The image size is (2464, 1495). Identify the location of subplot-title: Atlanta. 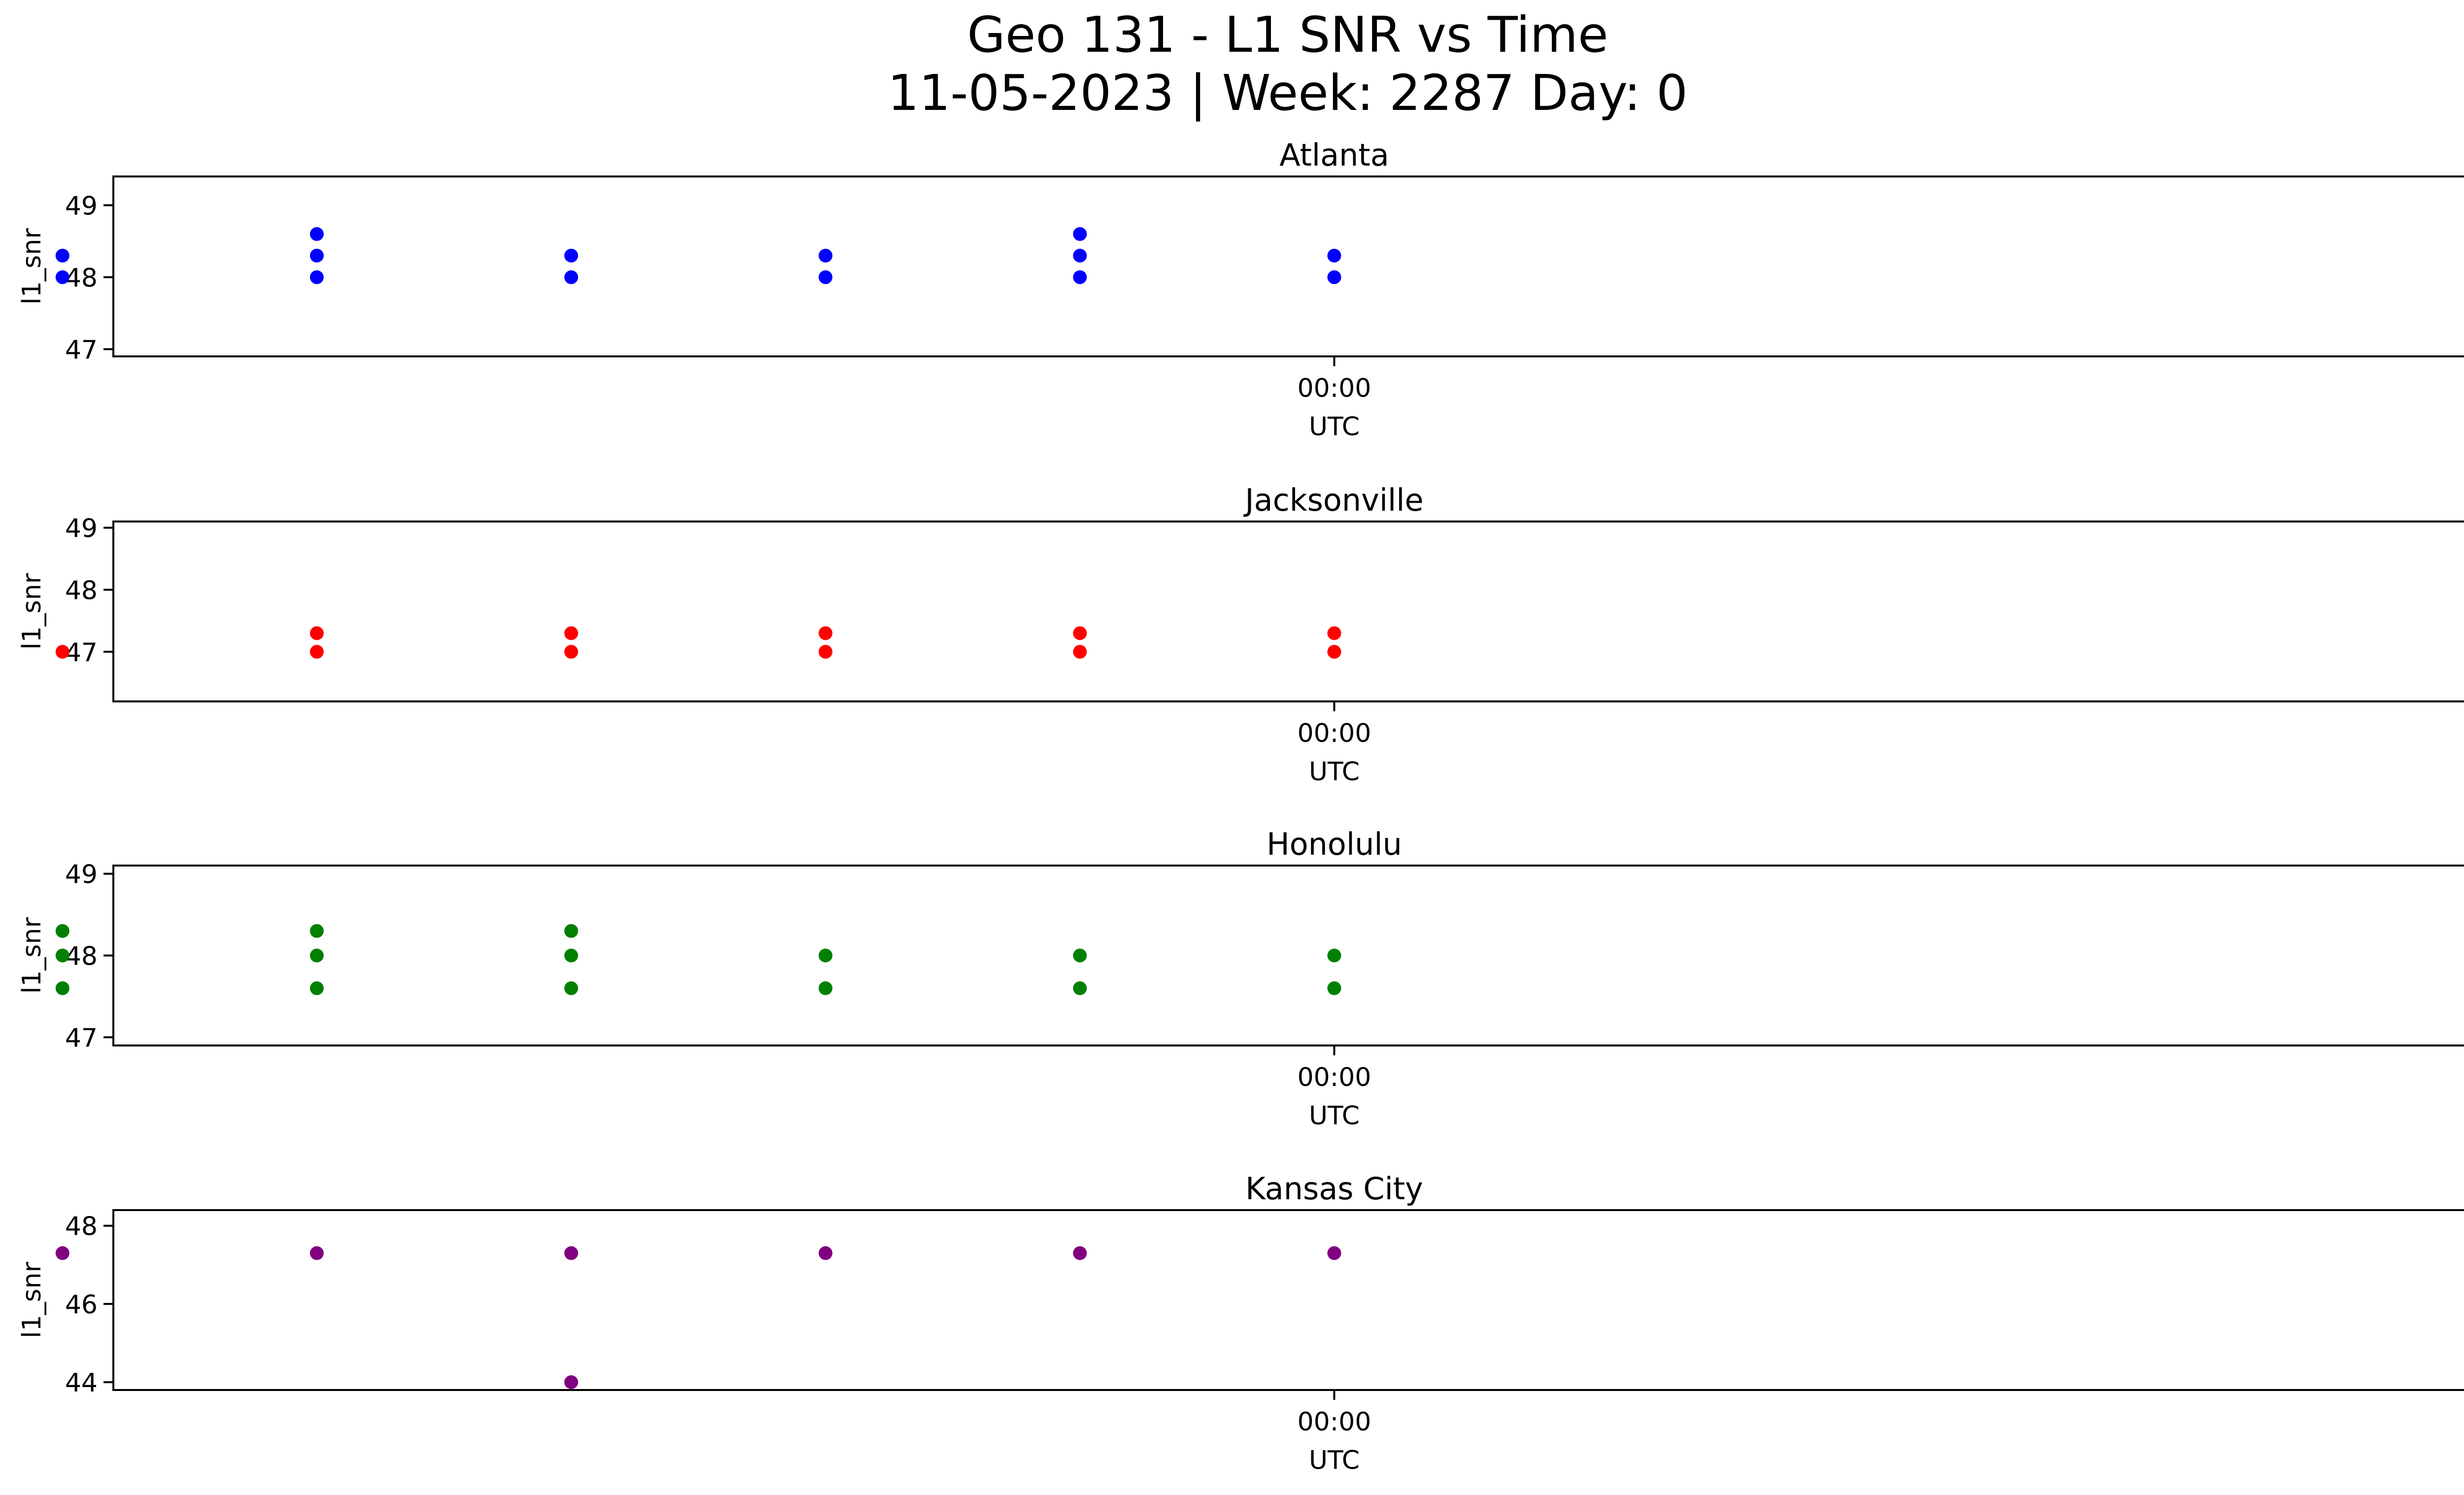
(1334, 155).